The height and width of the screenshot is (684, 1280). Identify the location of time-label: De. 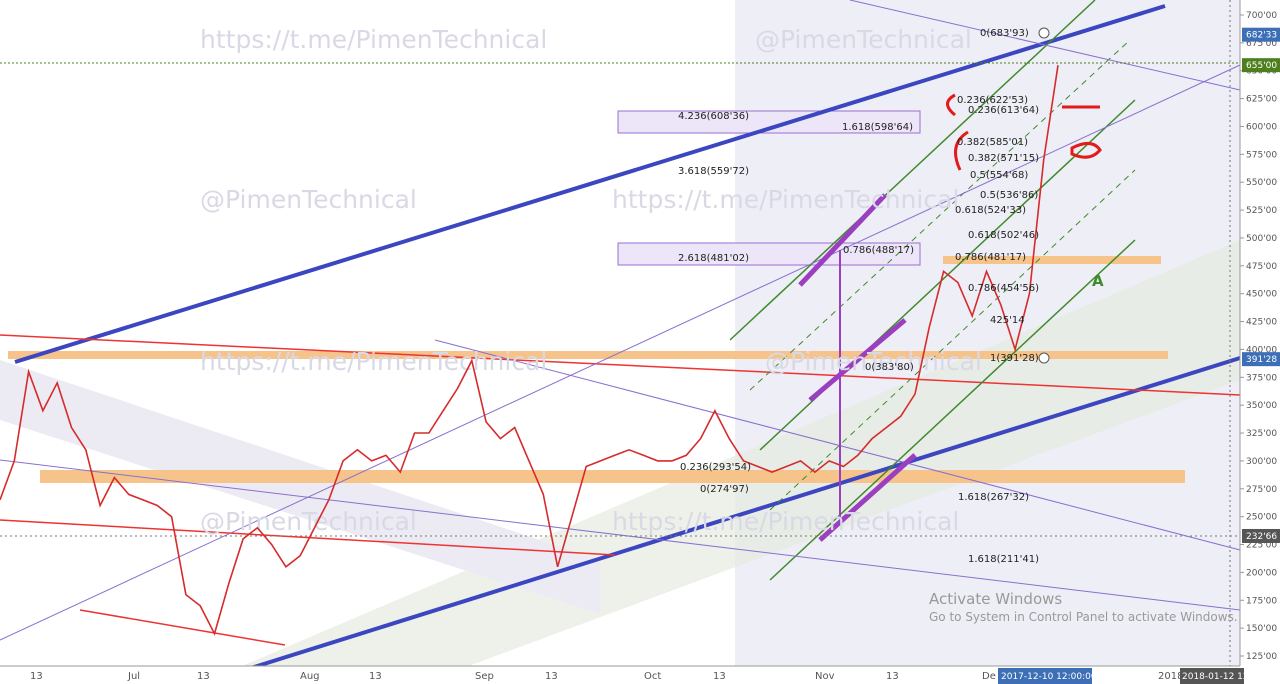
(989, 676).